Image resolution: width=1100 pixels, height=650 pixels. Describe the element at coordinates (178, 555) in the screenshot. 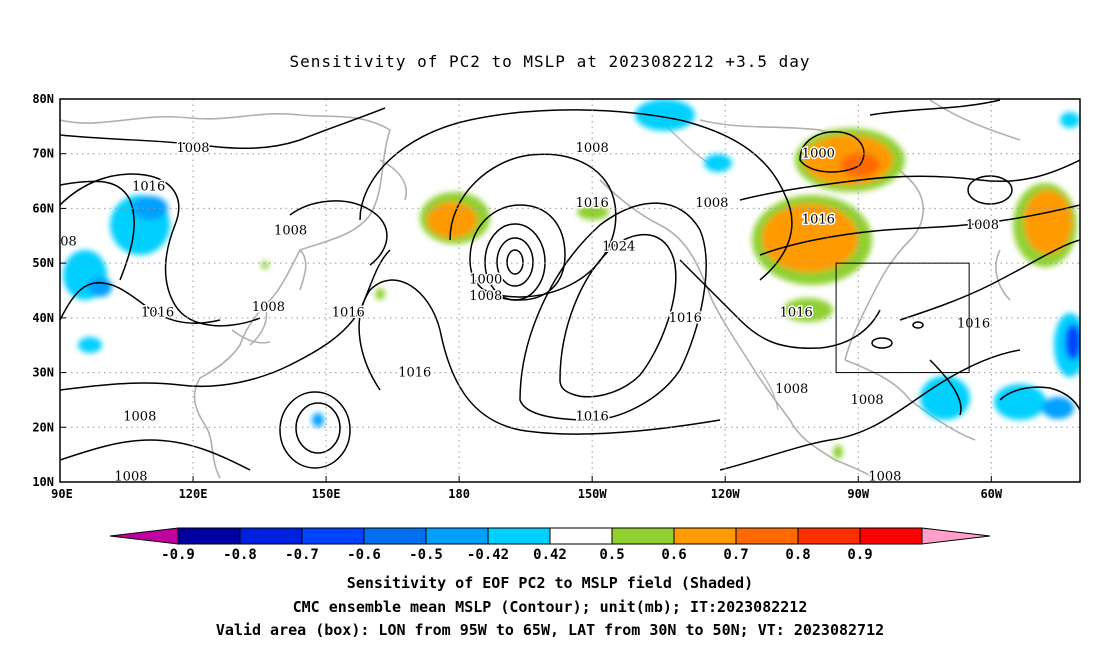

I see `colorbar-label: -0.9` at that location.